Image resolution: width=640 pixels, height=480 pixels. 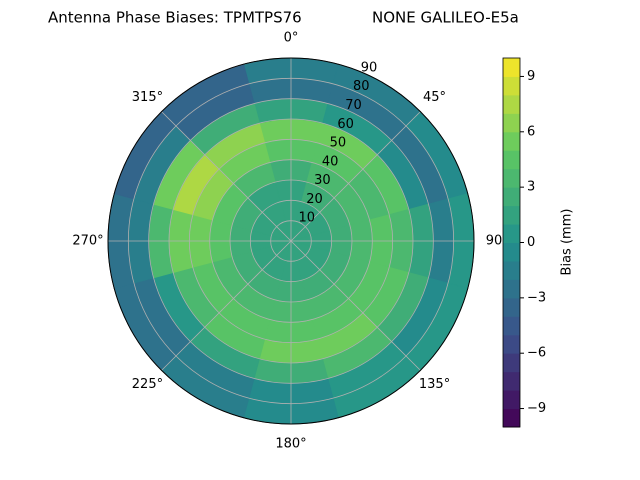 I want to click on r-tick-label: 40, so click(x=330, y=161).